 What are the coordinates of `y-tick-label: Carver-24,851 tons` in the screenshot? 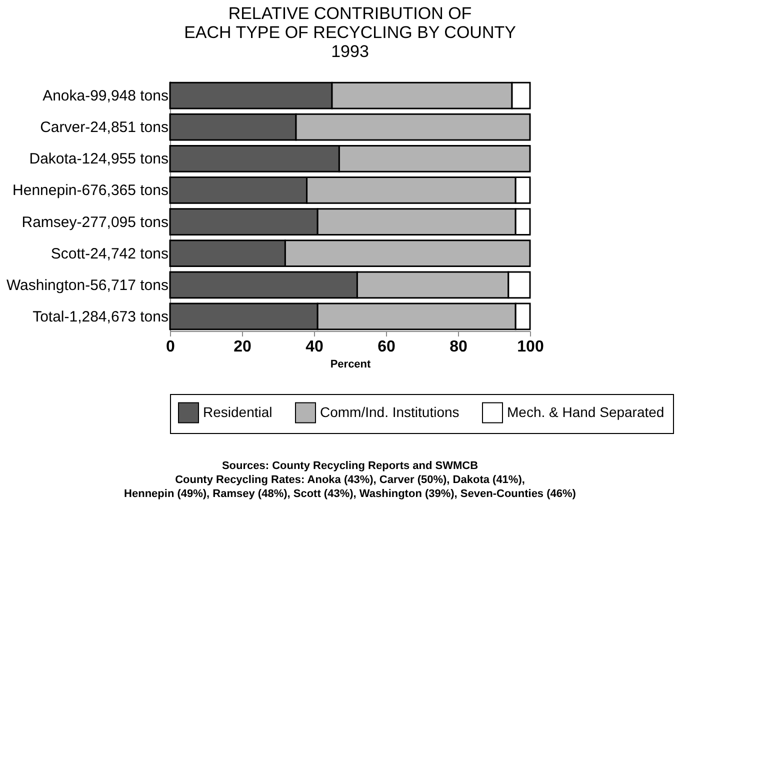 It's located at (104, 127).